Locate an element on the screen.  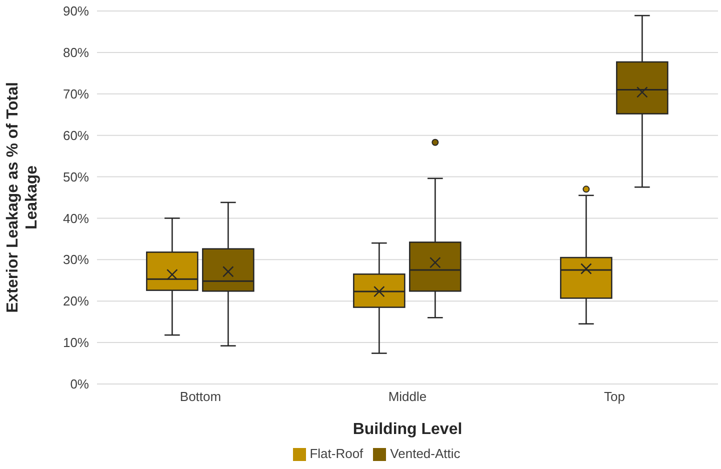
y-tick-label: 70% is located at coordinates (76, 94).